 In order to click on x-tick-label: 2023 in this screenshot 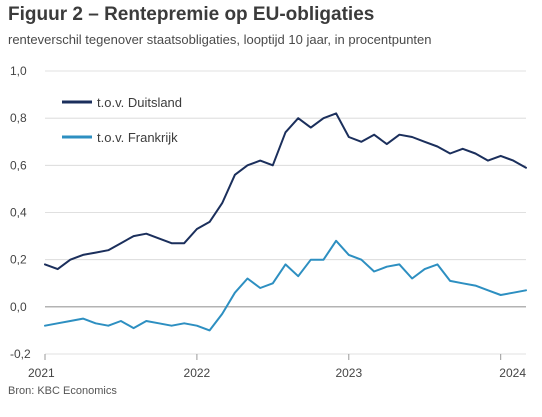, I will do `click(348, 373)`.